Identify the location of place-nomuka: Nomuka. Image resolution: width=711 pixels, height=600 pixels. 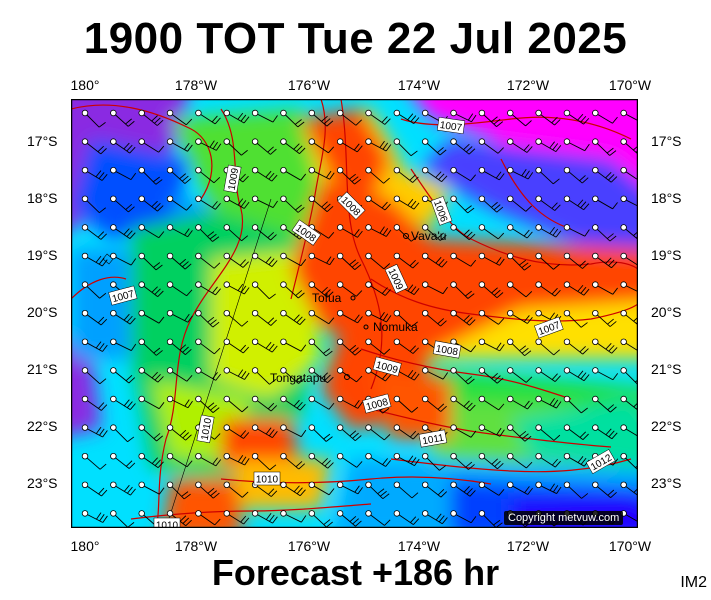
(395, 327).